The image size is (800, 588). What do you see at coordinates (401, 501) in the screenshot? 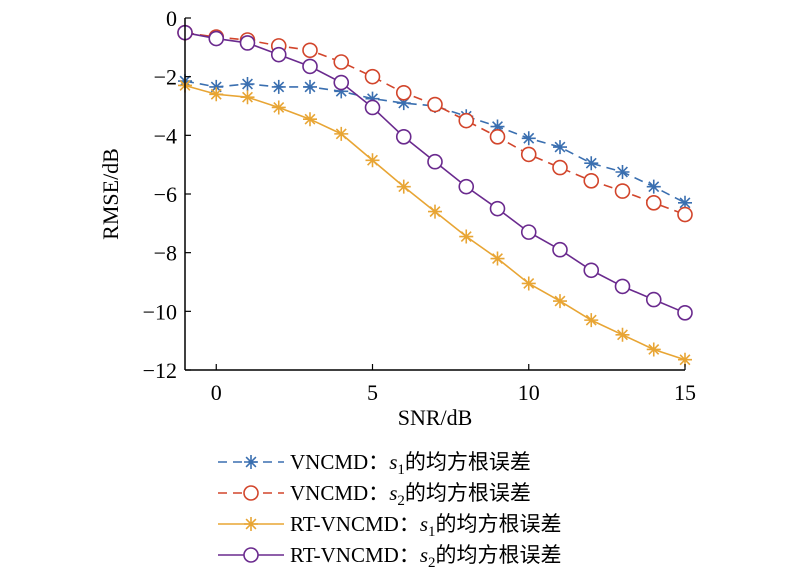
I see `legend-label-subscript: 2` at bounding box center [401, 501].